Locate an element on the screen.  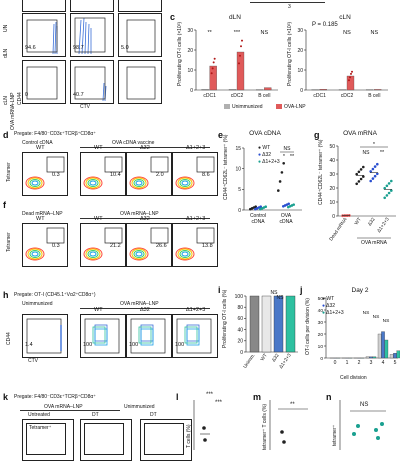
axis-label-cd44-y-h: CD44 is located at coordinates (9, 338).